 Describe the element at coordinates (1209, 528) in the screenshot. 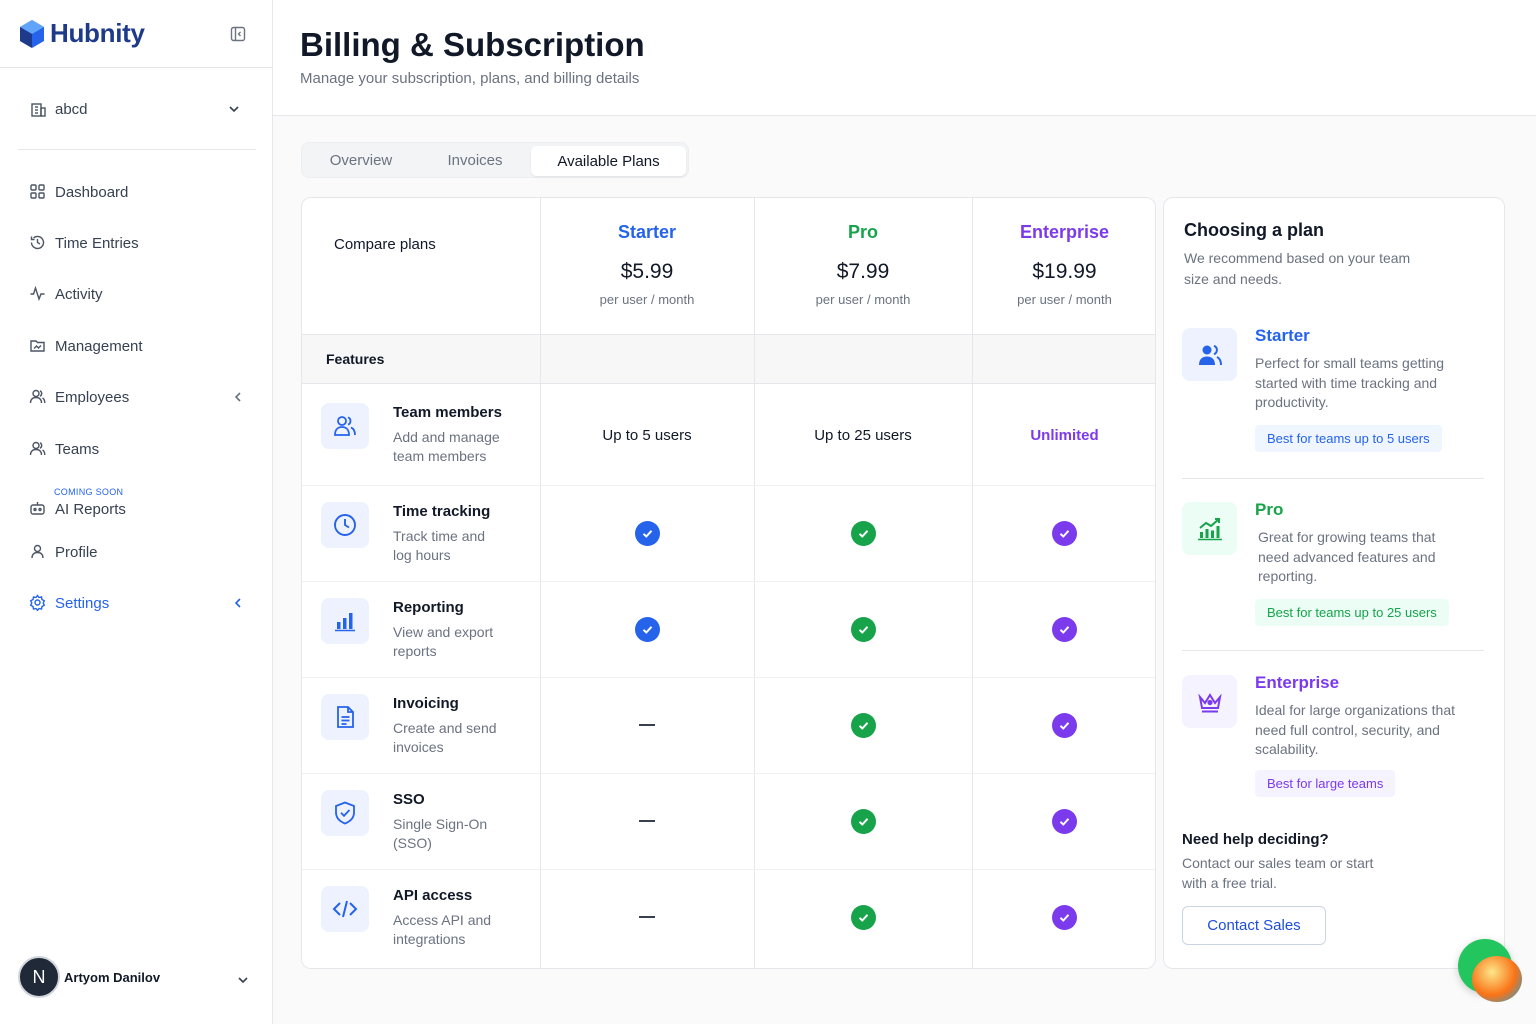

I see `growth-chart-icon` at that location.